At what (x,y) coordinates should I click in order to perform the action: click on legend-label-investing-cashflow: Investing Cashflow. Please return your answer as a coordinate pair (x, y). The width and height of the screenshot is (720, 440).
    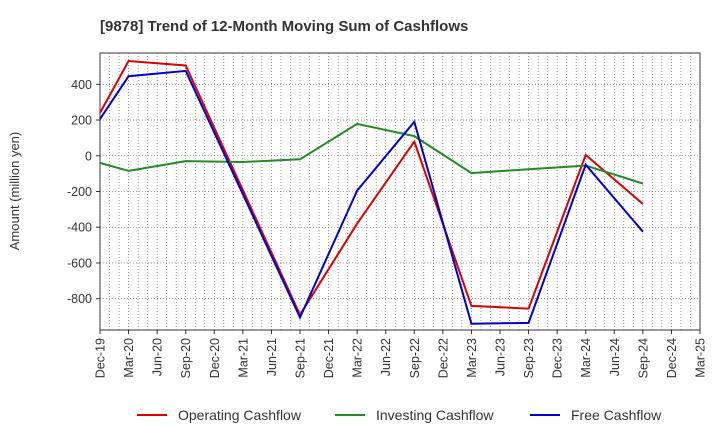
    Looking at the image, I should click on (435, 415).